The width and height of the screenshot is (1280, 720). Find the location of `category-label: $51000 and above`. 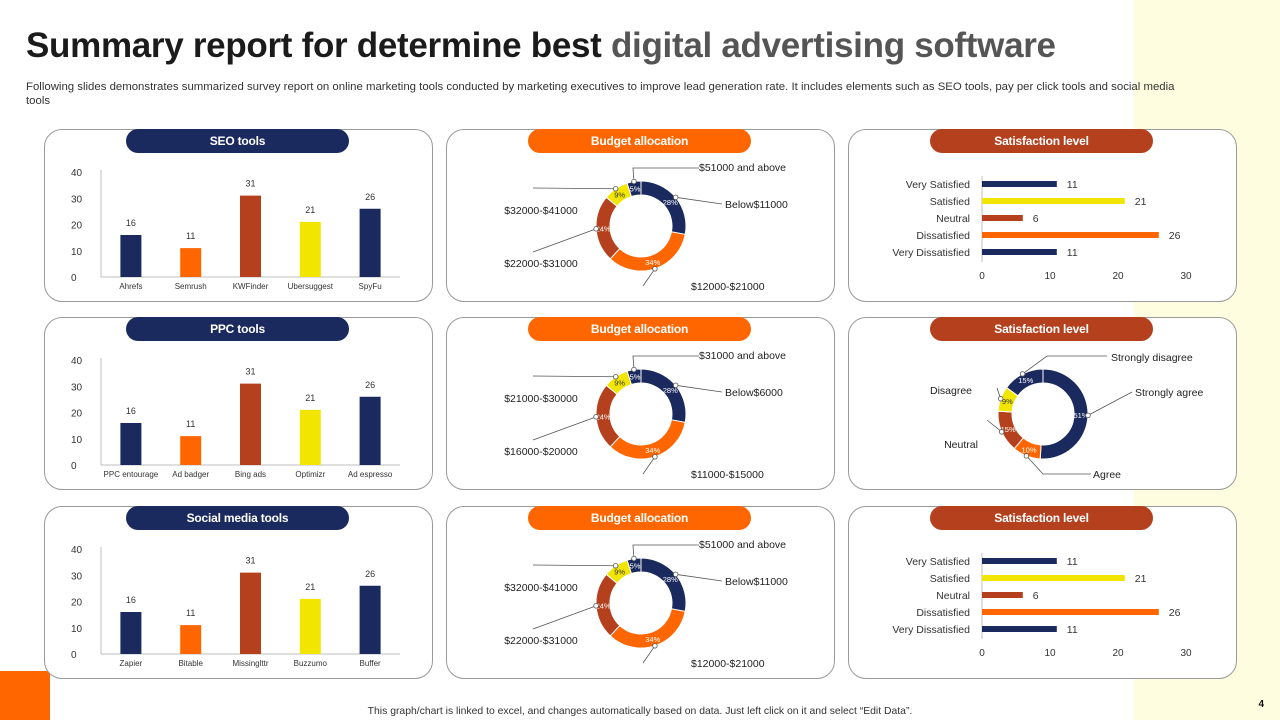

category-label: $51000 and above is located at coordinates (742, 545).